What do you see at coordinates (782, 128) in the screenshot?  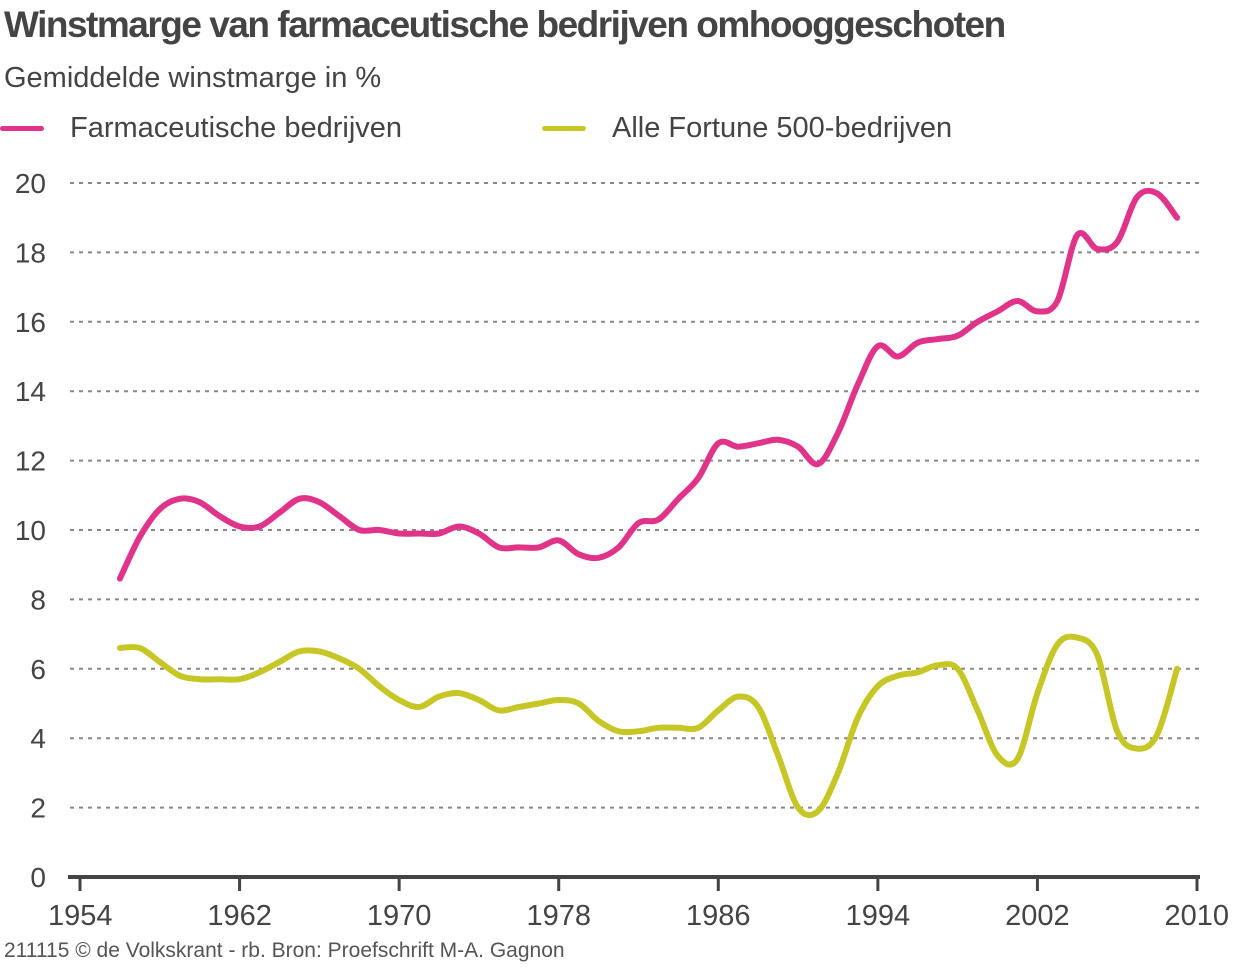 I see `legend-label-fortune500: Alle Fortune 500-bedrijven` at bounding box center [782, 128].